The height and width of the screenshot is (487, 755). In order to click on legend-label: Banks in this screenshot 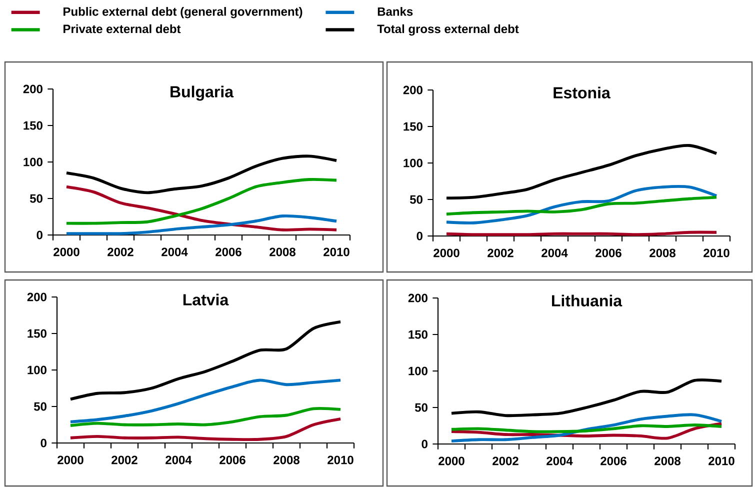, I will do `click(395, 11)`.